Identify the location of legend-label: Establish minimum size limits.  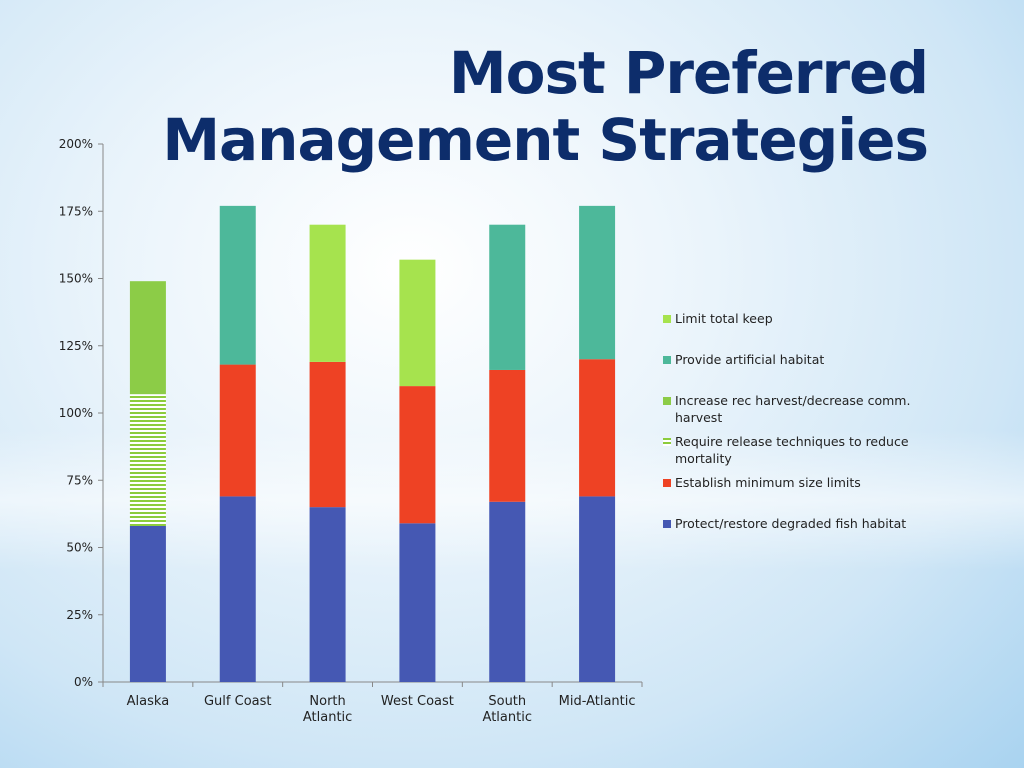
(768, 482).